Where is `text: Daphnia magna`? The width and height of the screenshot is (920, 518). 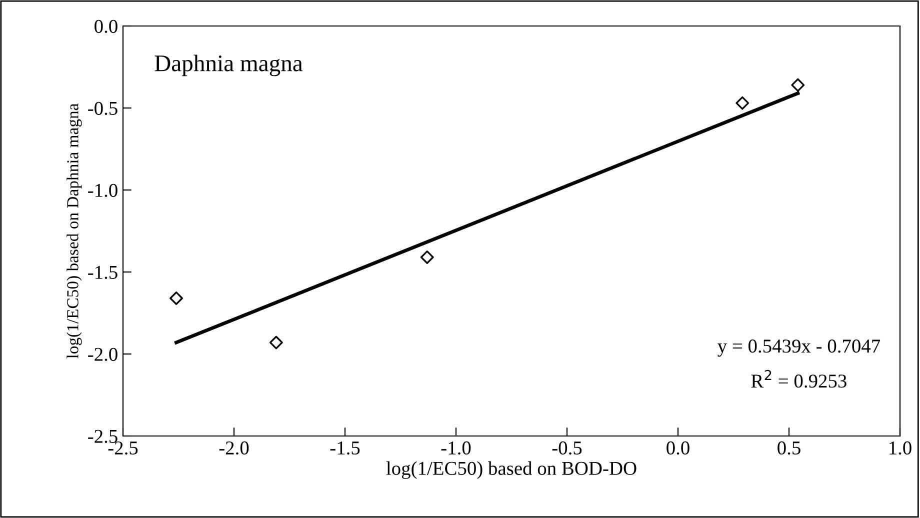
text: Daphnia magna is located at coordinates (228, 65).